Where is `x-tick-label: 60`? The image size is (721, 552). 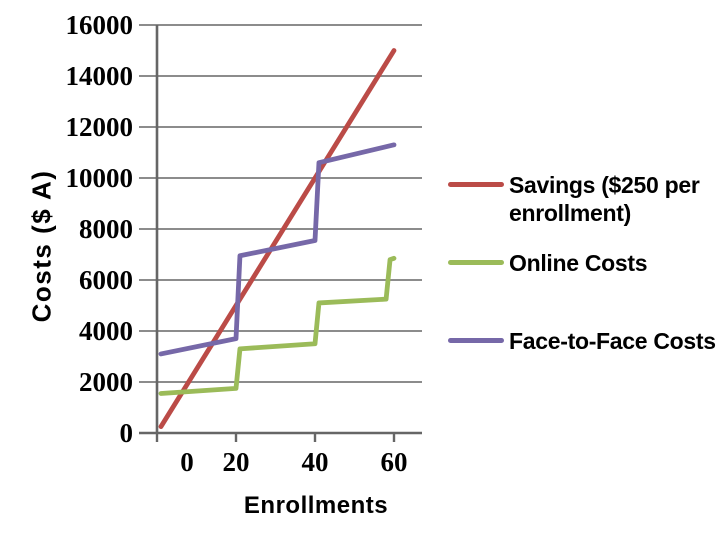 x-tick-label: 60 is located at coordinates (394, 462).